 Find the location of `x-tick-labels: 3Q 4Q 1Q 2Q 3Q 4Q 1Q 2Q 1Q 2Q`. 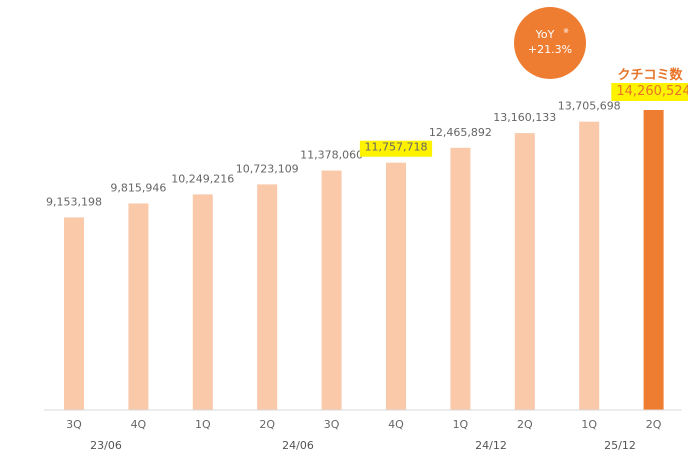

x-tick-labels: 3Q 4Q 1Q 2Q 3Q 4Q 1Q 2Q 1Q 2Q is located at coordinates (364, 424).